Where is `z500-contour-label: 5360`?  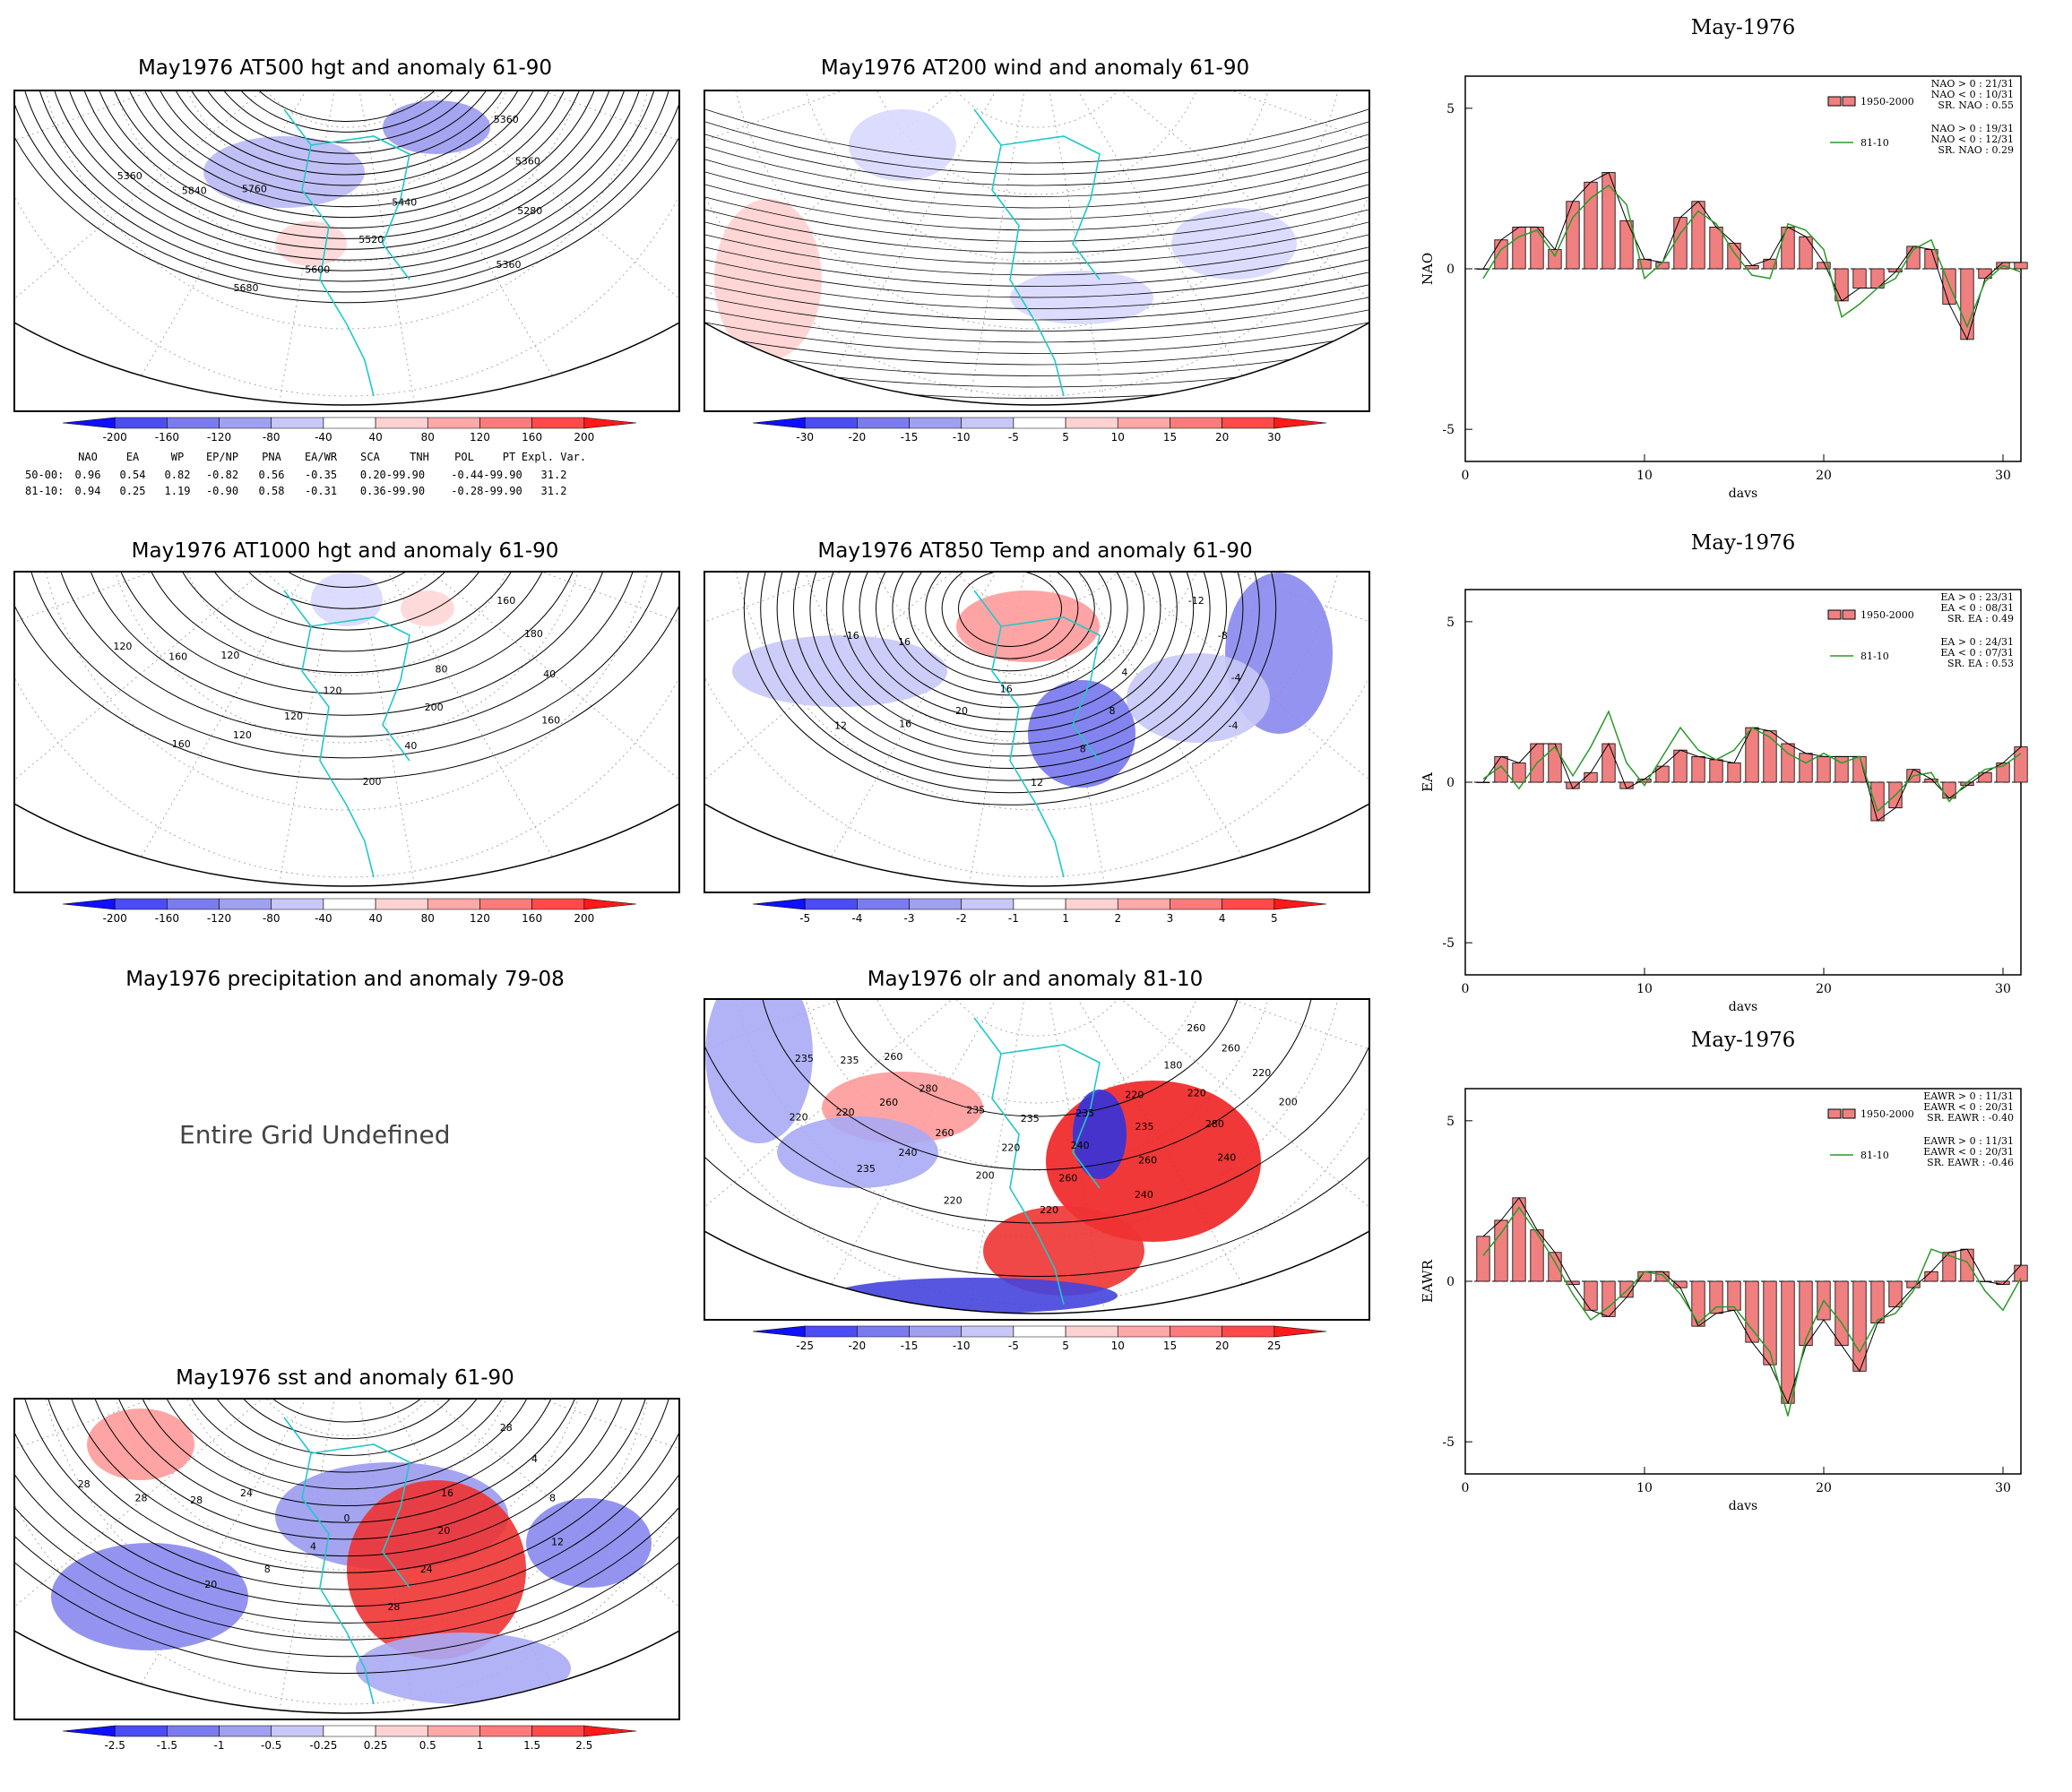 z500-contour-label: 5360 is located at coordinates (508, 265).